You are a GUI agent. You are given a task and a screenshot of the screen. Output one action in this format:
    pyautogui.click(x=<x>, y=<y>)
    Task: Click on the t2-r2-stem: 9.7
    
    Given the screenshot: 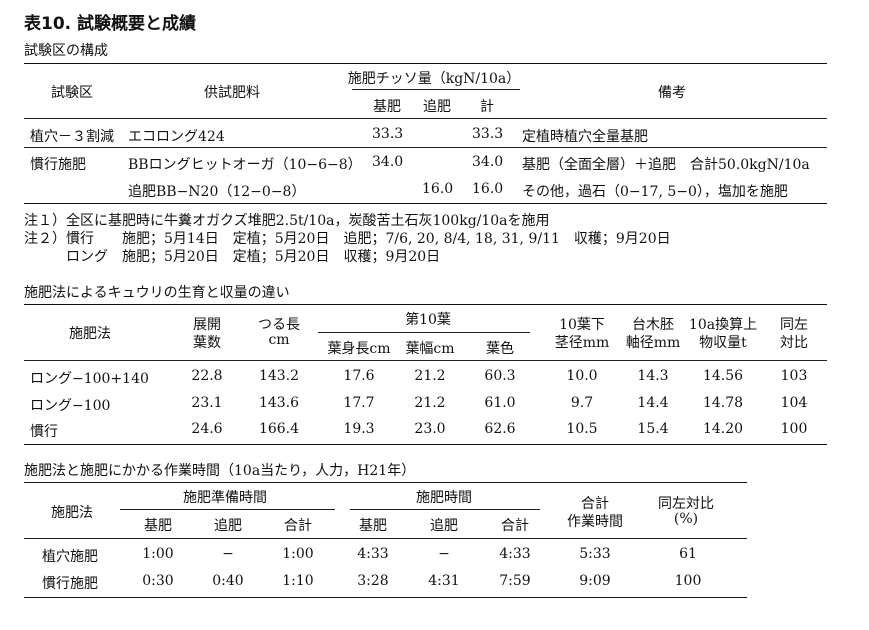 What is the action you would take?
    pyautogui.click(x=582, y=403)
    